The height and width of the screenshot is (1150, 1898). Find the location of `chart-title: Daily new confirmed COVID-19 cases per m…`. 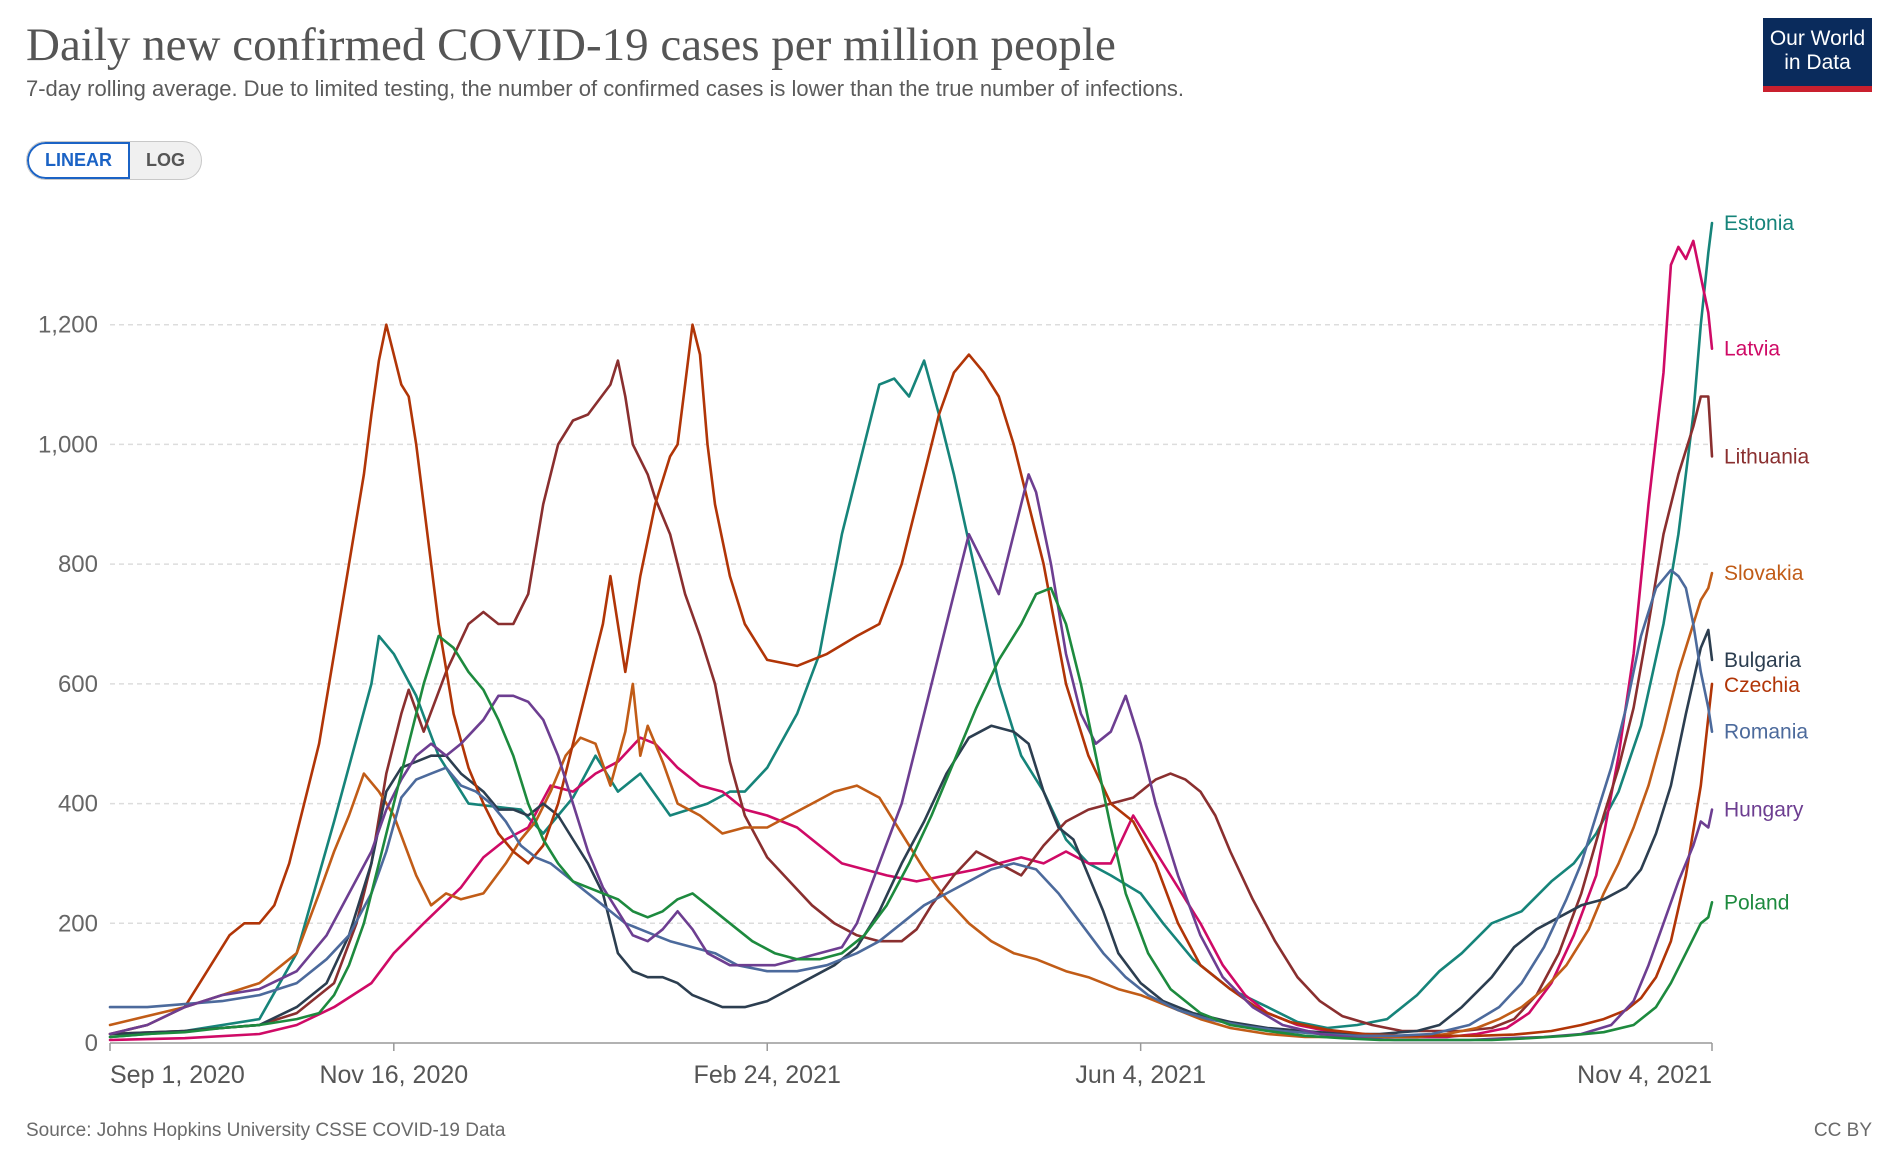

chart-title: Daily new confirmed COVID-19 cases per m… is located at coordinates (571, 45).